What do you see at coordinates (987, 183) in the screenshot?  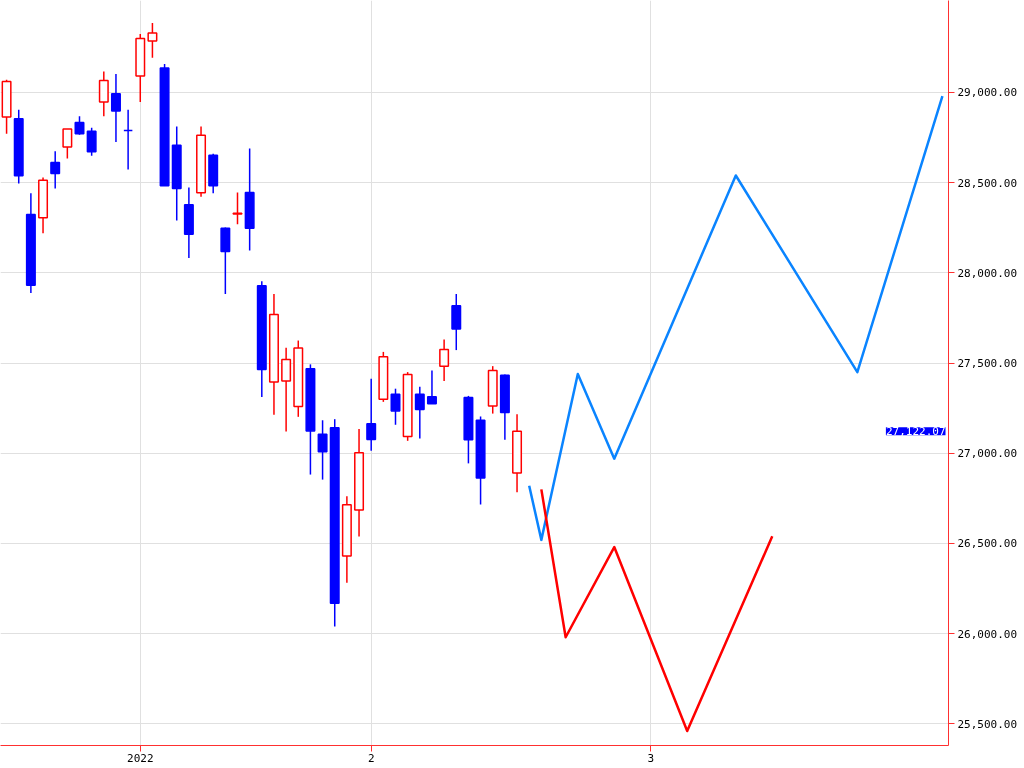 I see `y-tick-label: 28,500.00` at bounding box center [987, 183].